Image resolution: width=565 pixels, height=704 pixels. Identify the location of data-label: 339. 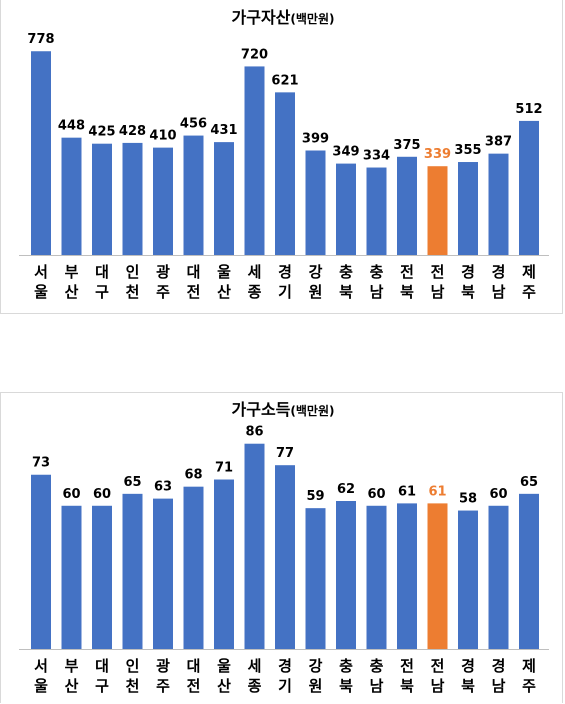
(437, 154).